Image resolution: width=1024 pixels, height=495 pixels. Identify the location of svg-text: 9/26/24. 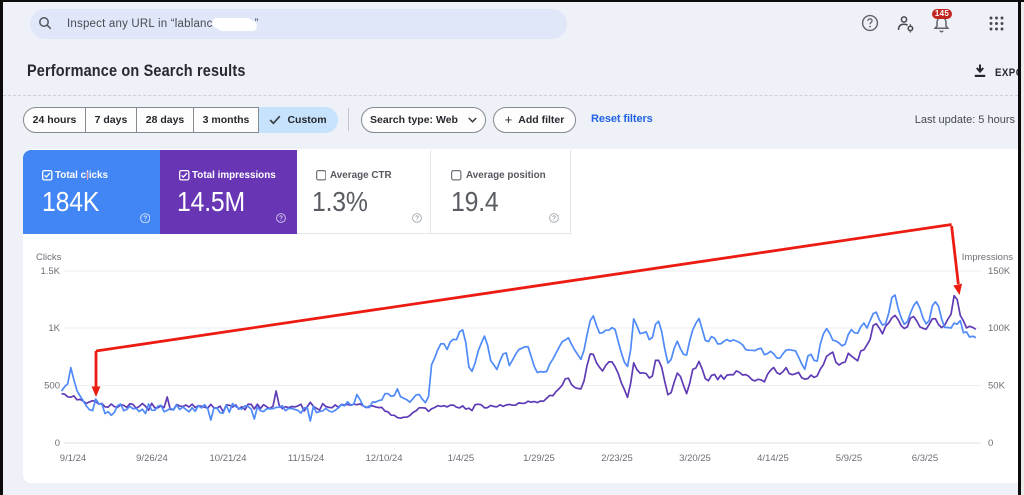
(152, 458).